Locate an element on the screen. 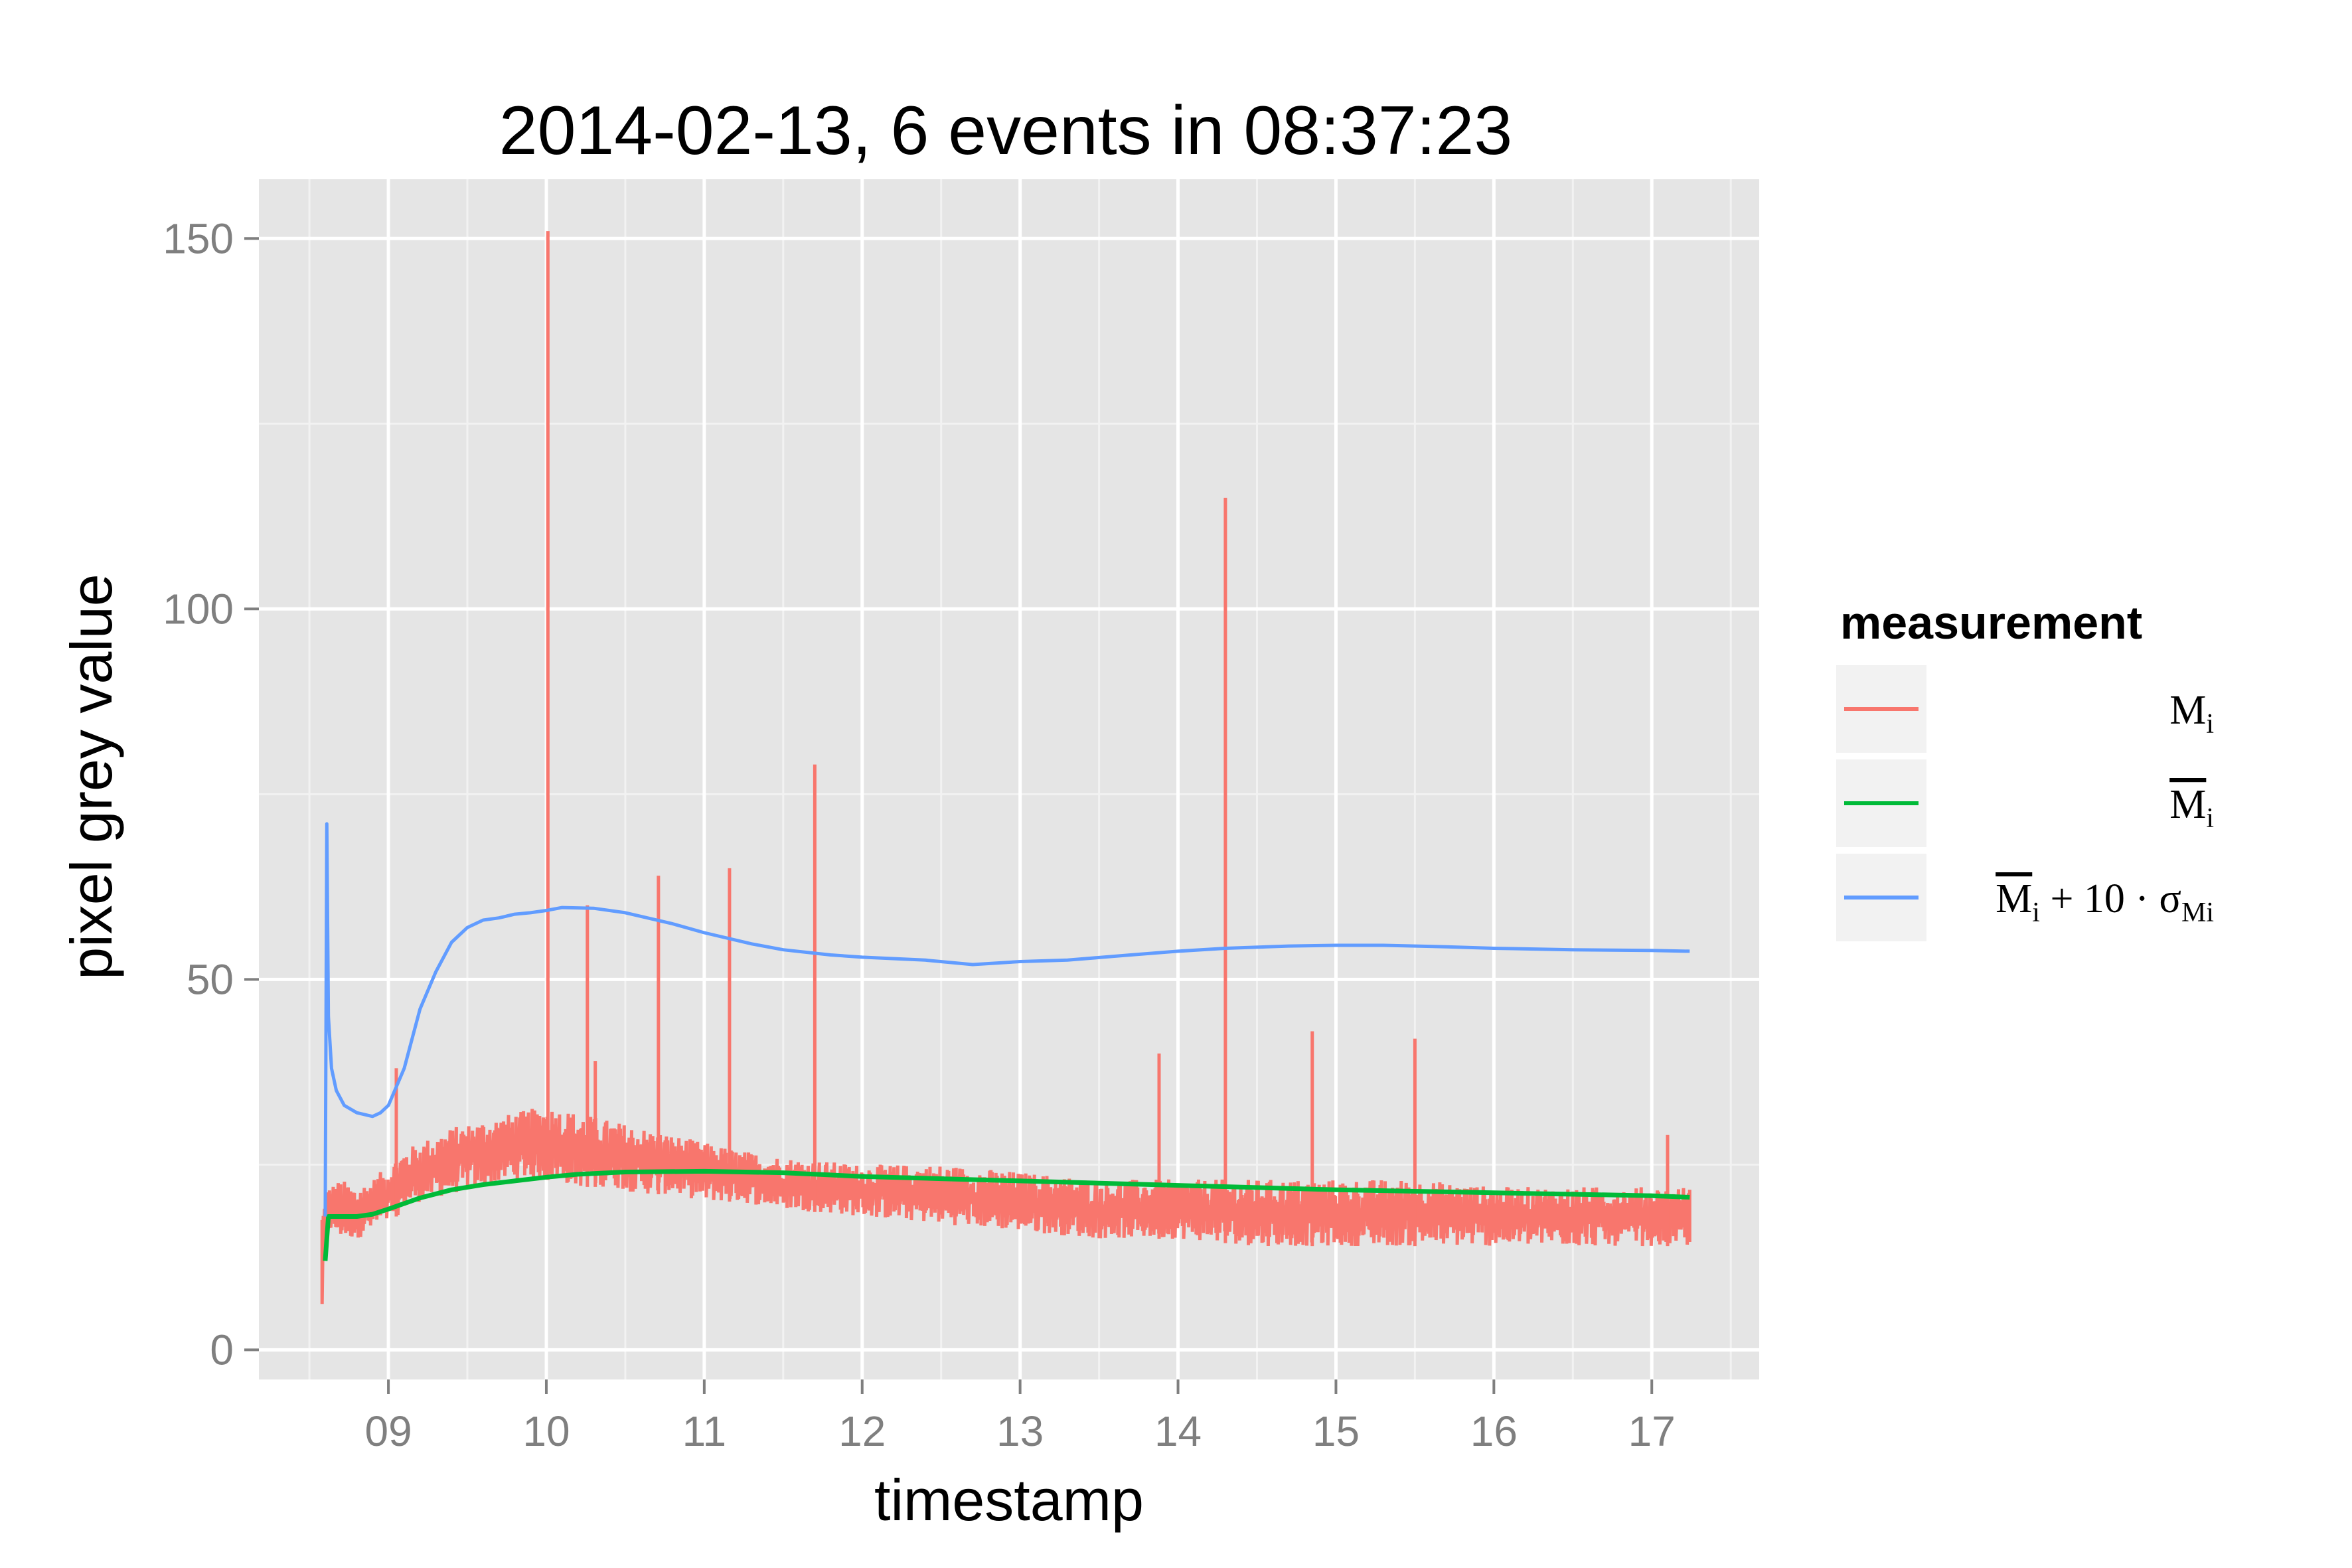 The height and width of the screenshot is (1568, 2352). x-axis: 09 10 11 12 13 14 15 16 17 is located at coordinates (1020, 1417).